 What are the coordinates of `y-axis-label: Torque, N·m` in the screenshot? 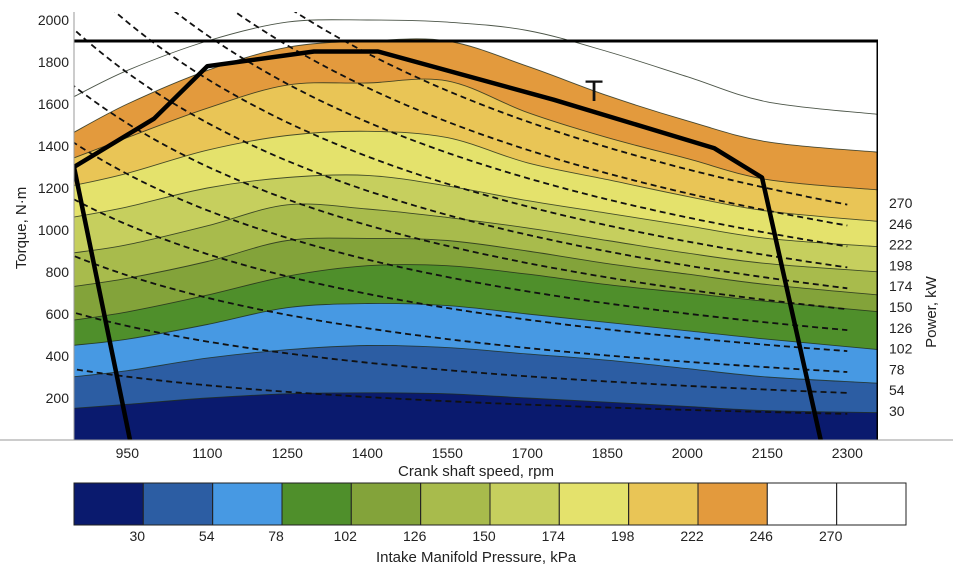 It's located at (21, 228).